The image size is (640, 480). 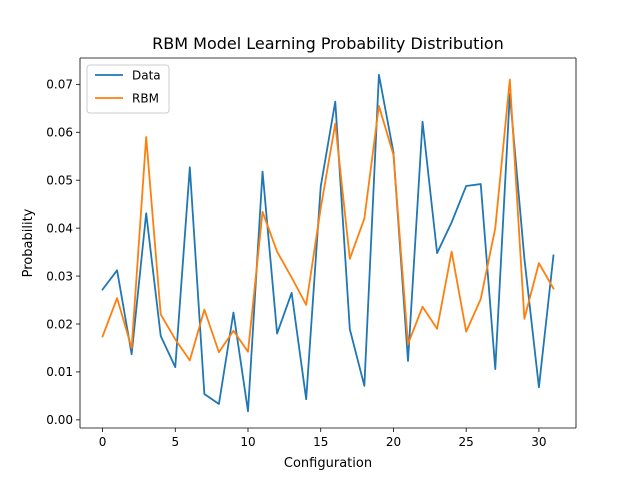 I want to click on legend-label-rbm: RBM, so click(x=145, y=99).